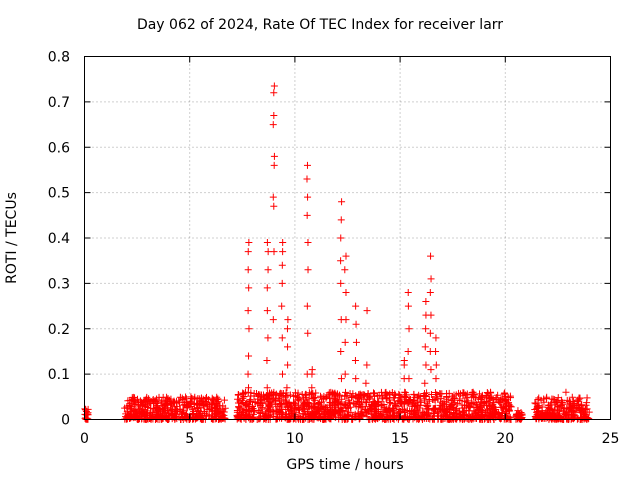 The image size is (640, 480). Describe the element at coordinates (295, 439) in the screenshot. I see `x-tick-label: 10` at that location.